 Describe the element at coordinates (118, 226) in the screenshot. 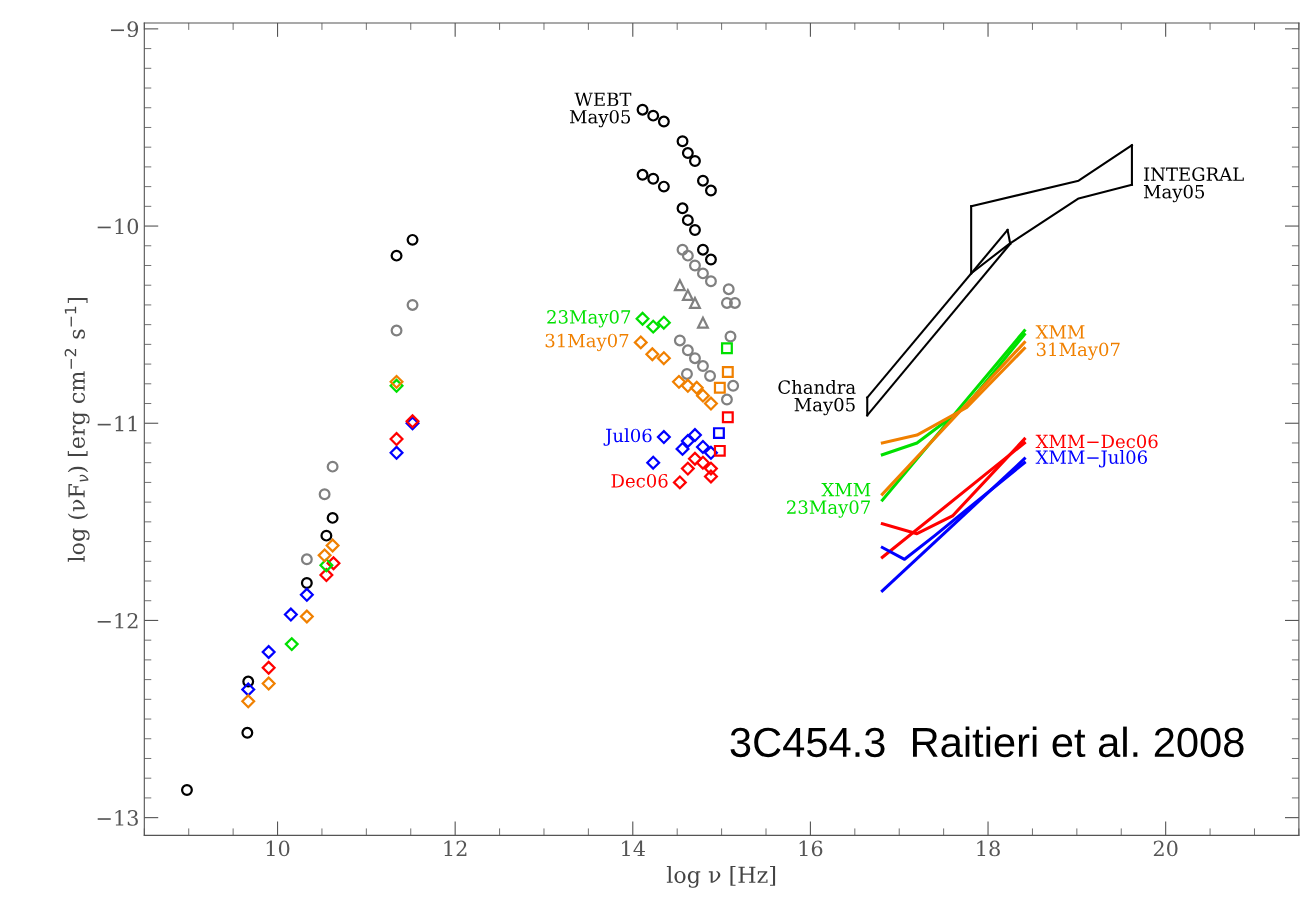

I see `y-tick-label: −10` at that location.